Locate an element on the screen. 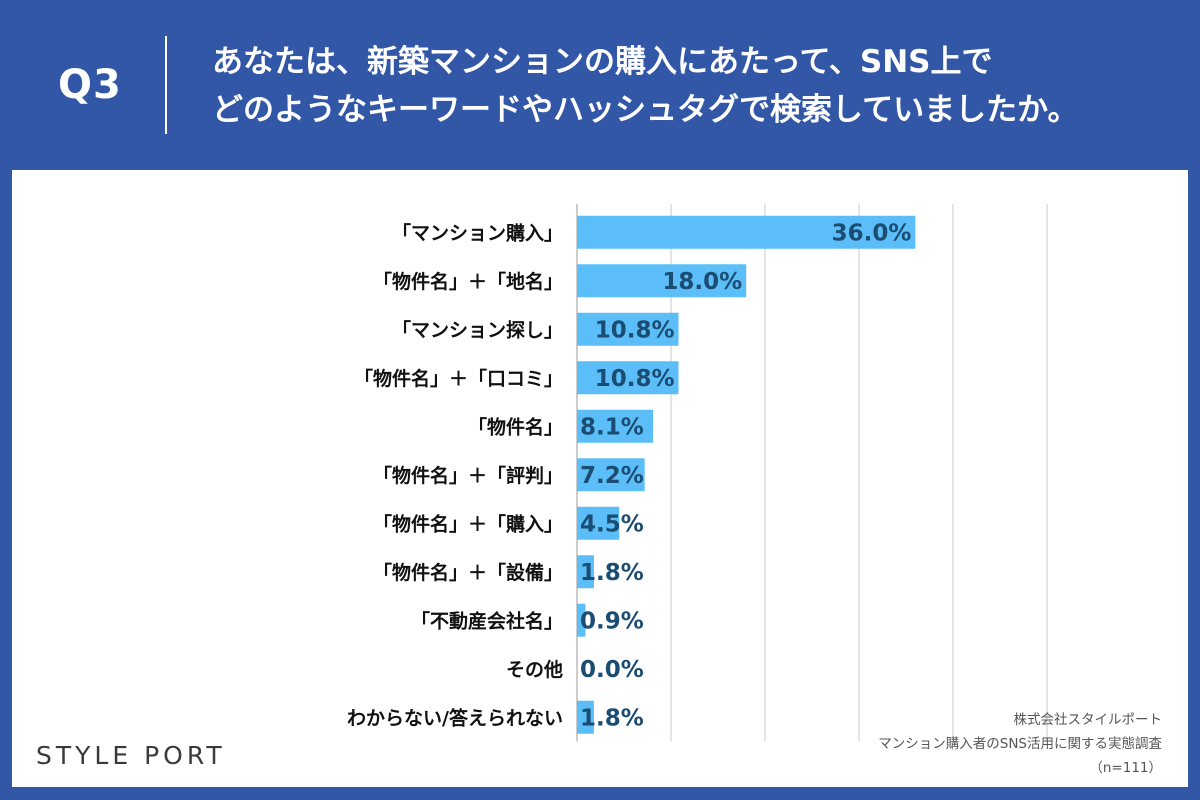 The image size is (1200, 800). value-label: 0.9% is located at coordinates (612, 621).